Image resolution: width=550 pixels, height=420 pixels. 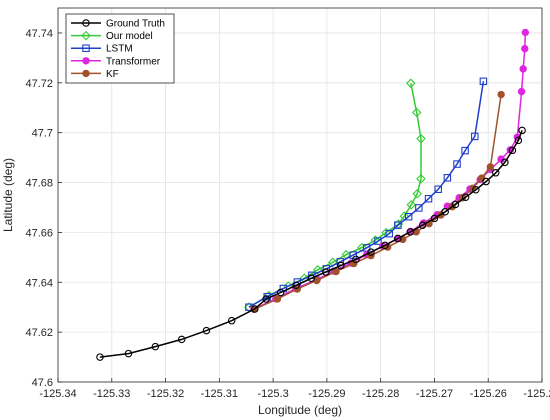 What do you see at coordinates (300, 410) in the screenshot?
I see `x-axis-label: Longitude (deg)` at bounding box center [300, 410].